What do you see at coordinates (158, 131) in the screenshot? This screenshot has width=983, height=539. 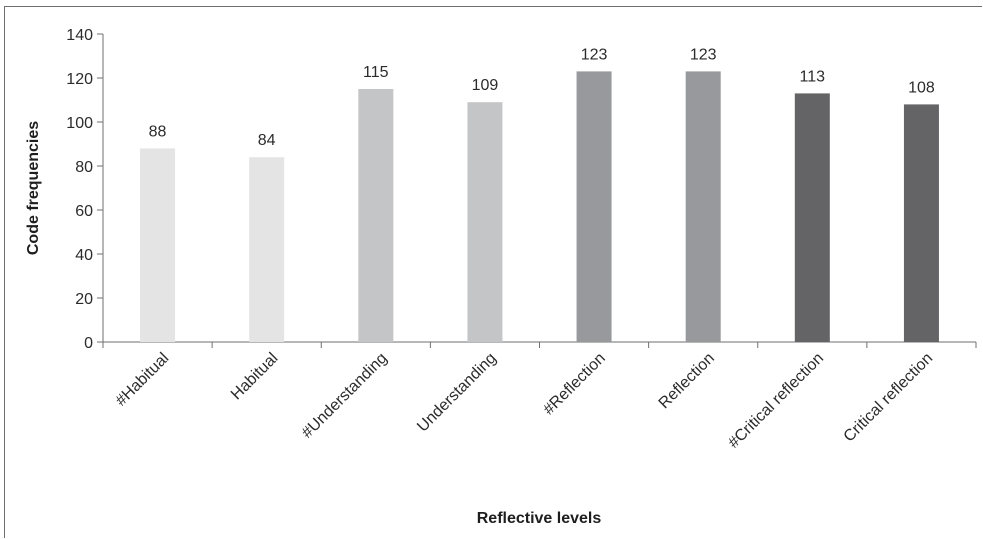 I see `data-label: 88` at bounding box center [158, 131].